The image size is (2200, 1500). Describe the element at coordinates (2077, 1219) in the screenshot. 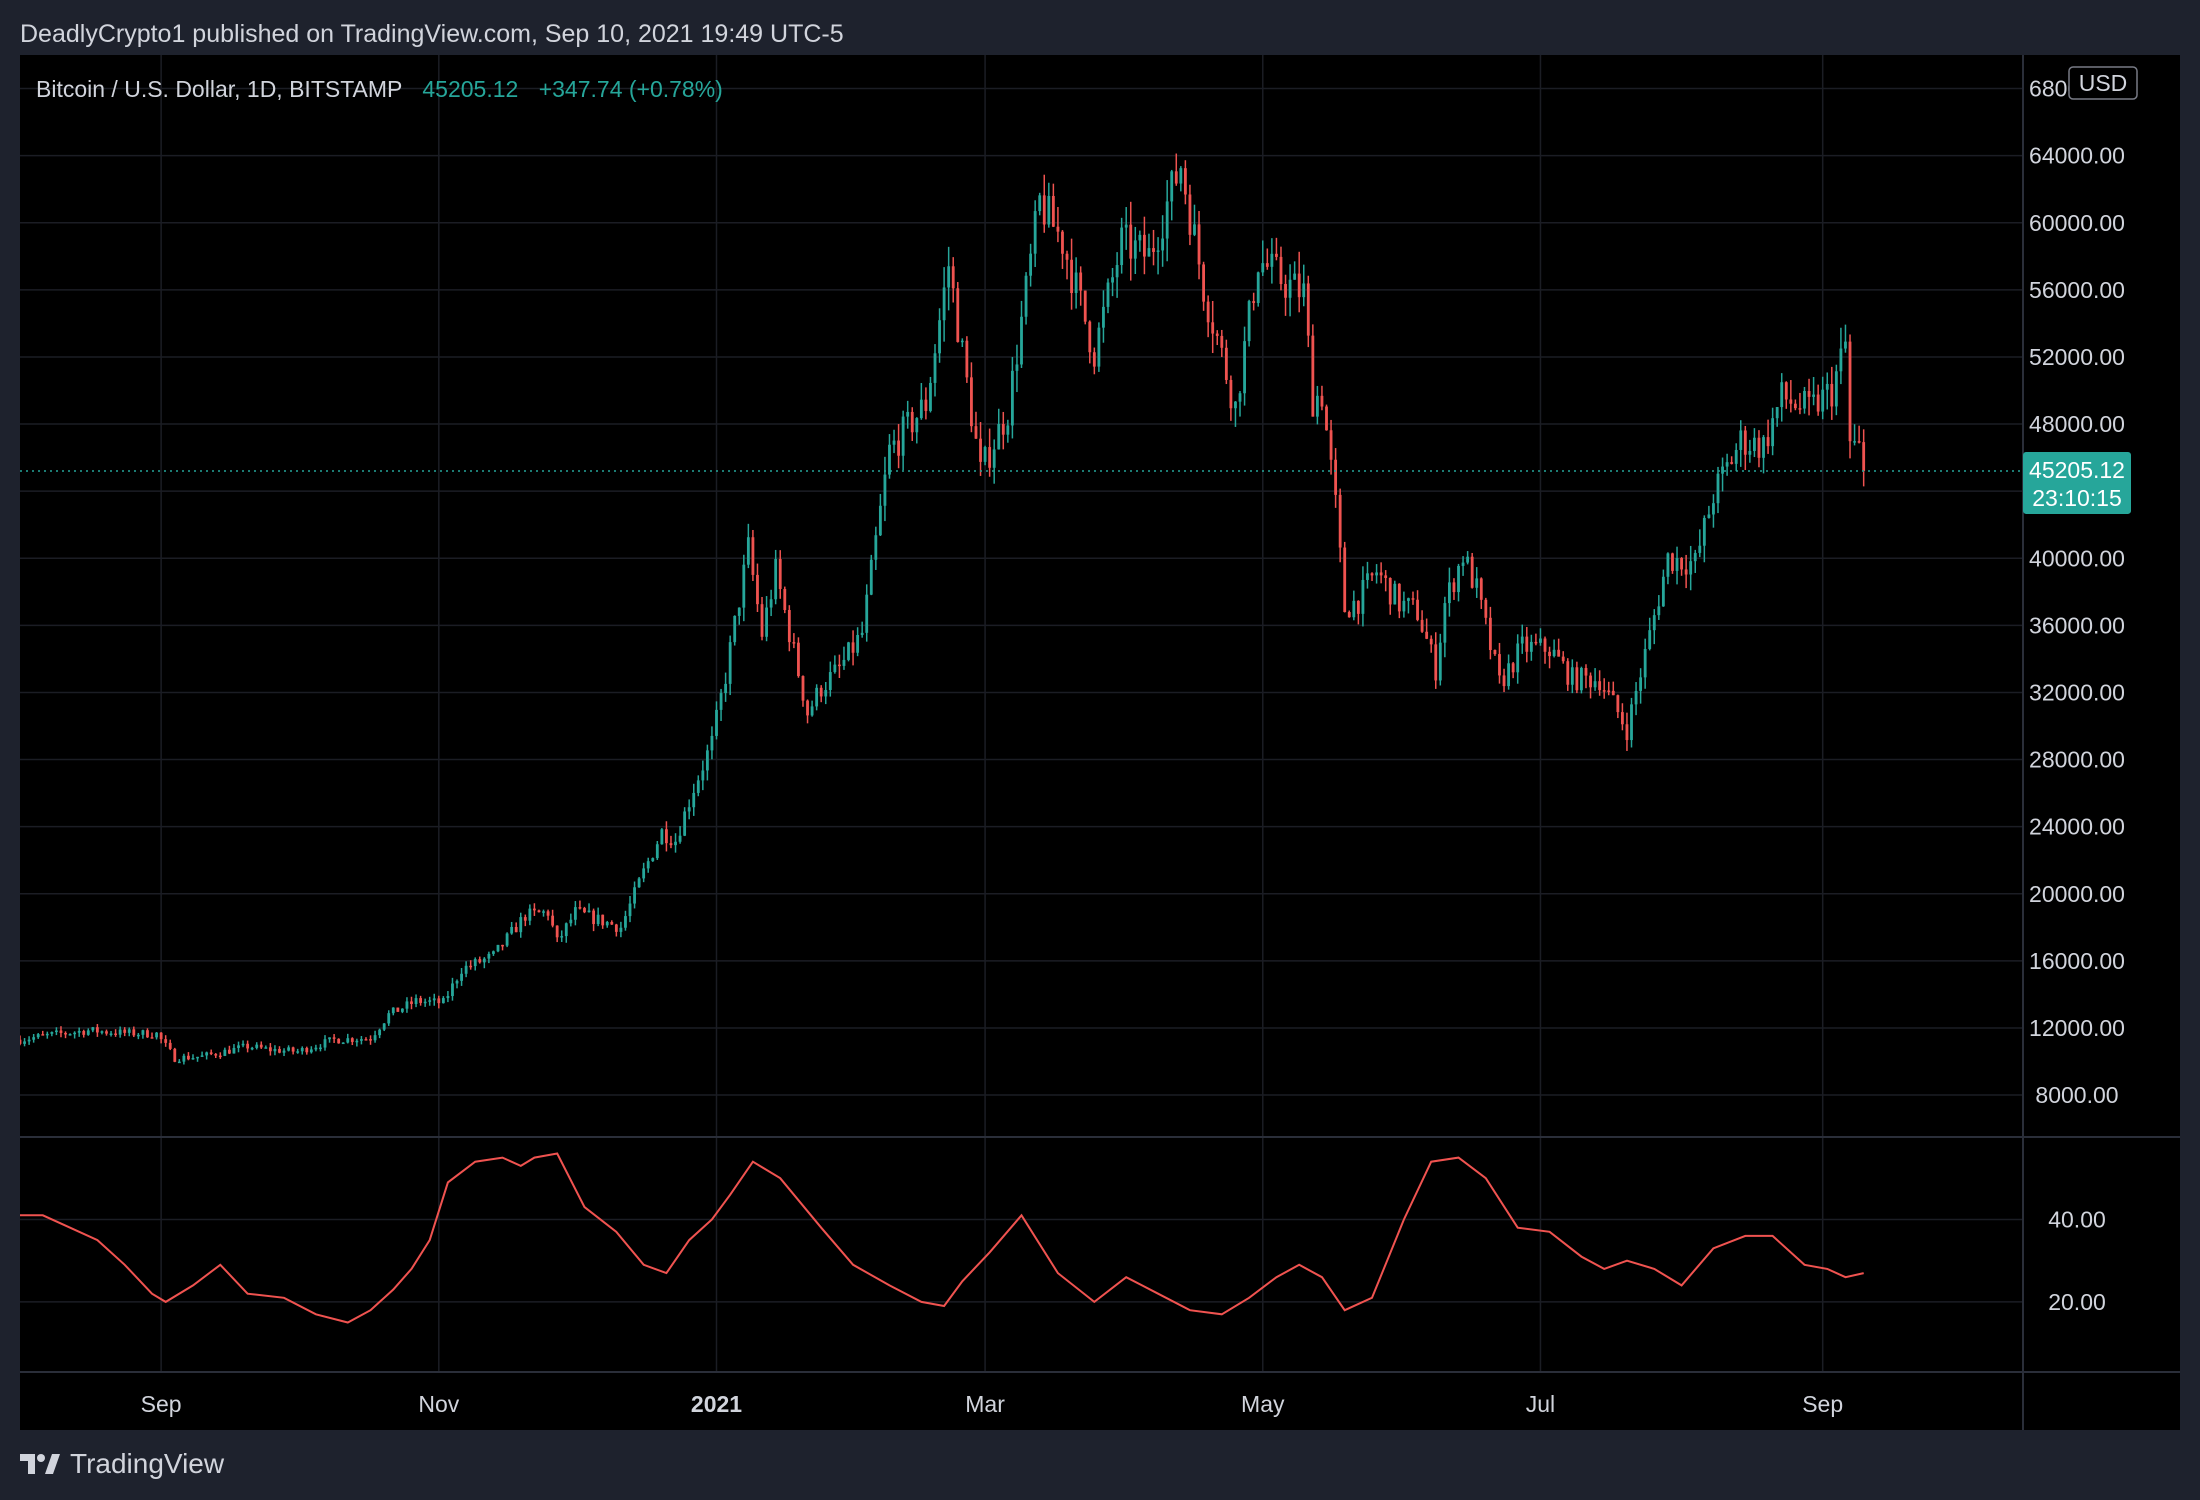

I see `indicator-tick-label: 40.00` at that location.